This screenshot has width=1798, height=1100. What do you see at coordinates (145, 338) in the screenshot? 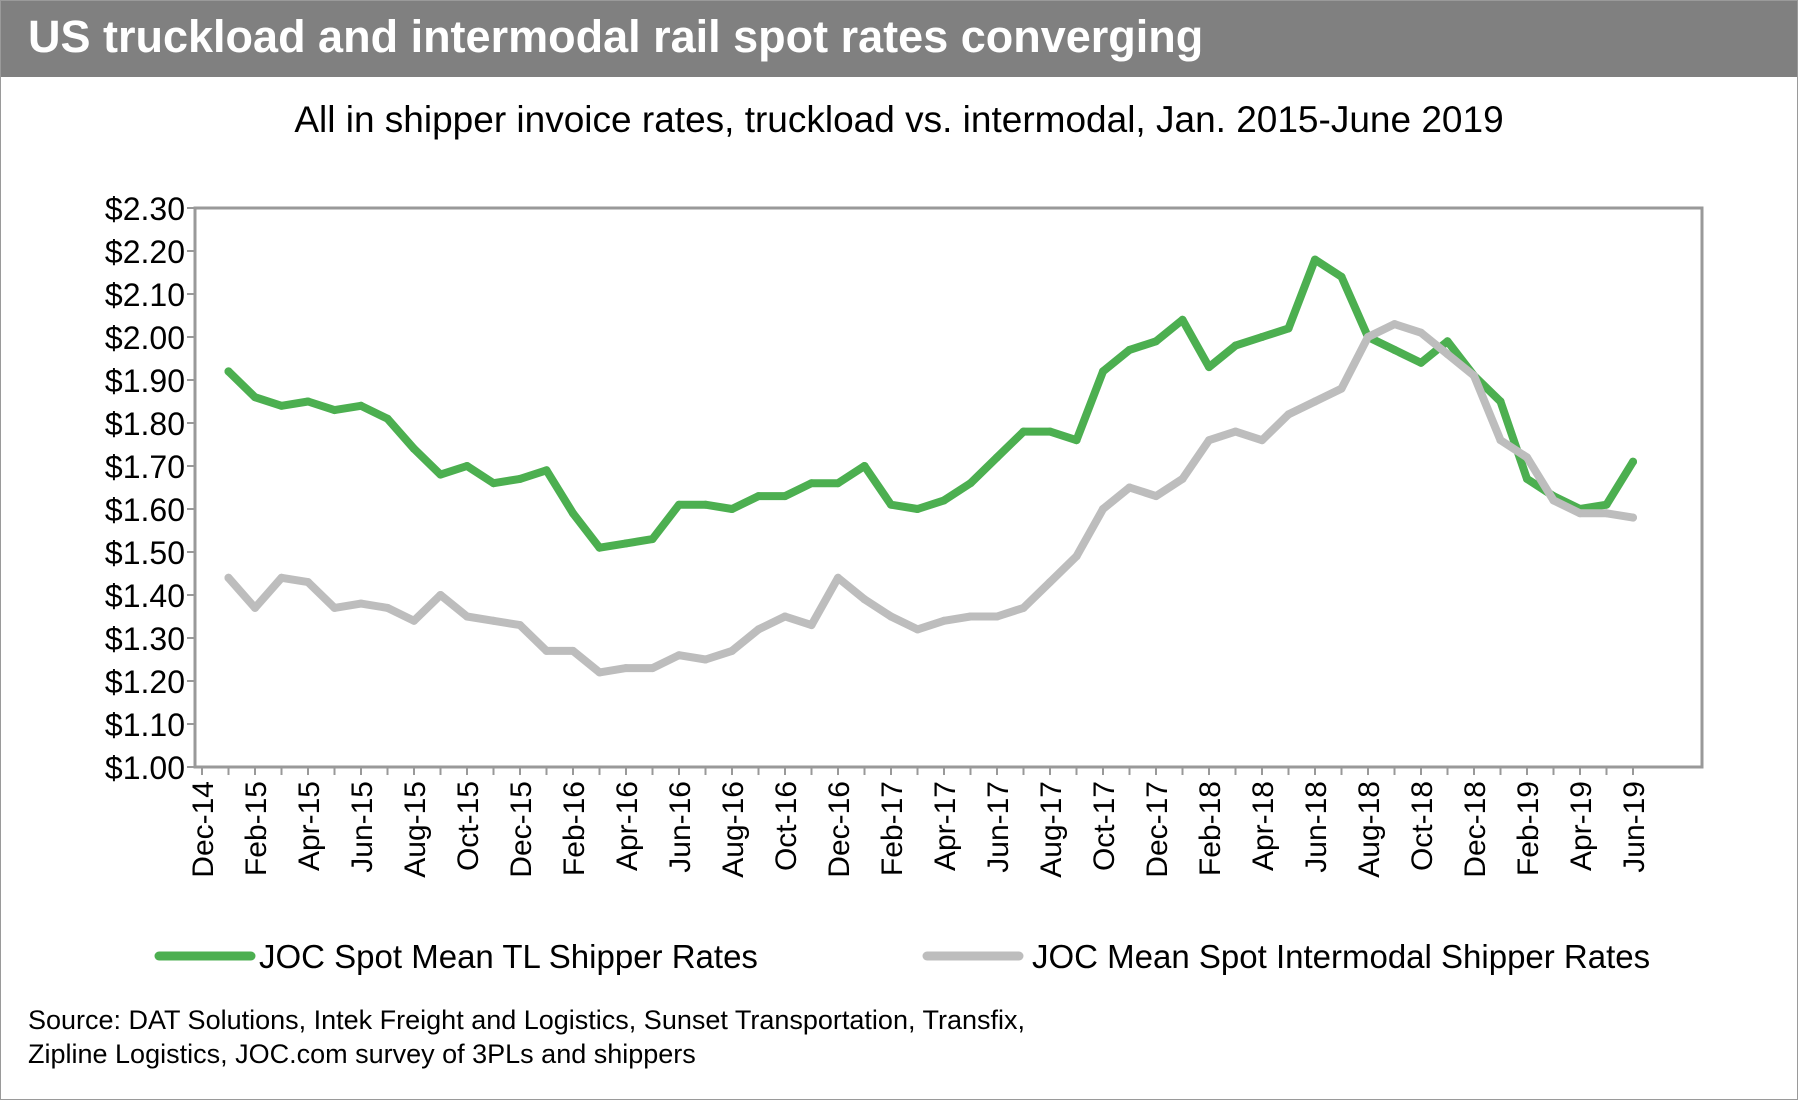
I see `y-tick-label: $2.00` at bounding box center [145, 338].